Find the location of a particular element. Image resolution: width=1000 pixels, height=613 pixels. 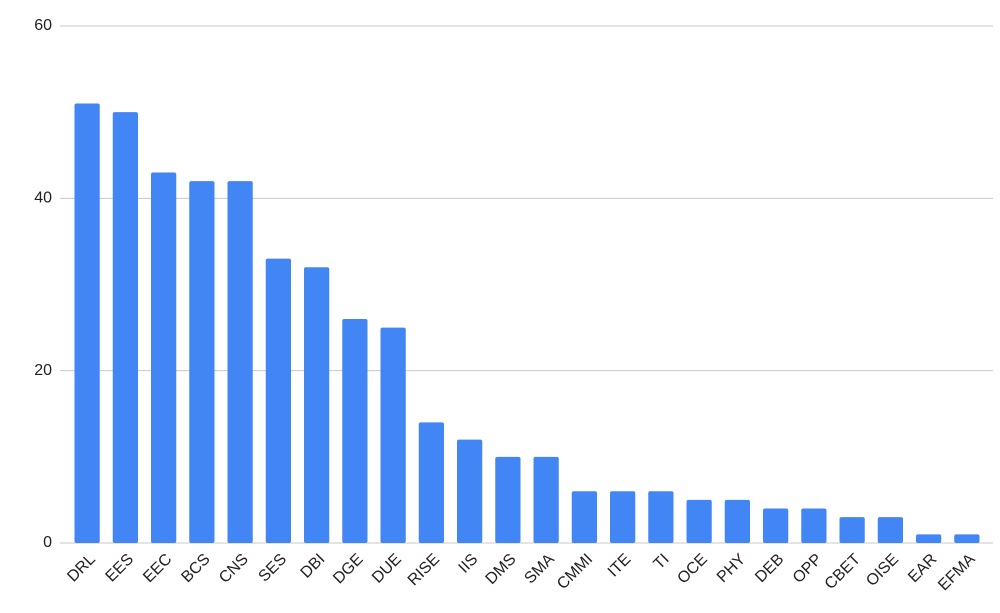

x-tick-label: ITE is located at coordinates (620, 566).